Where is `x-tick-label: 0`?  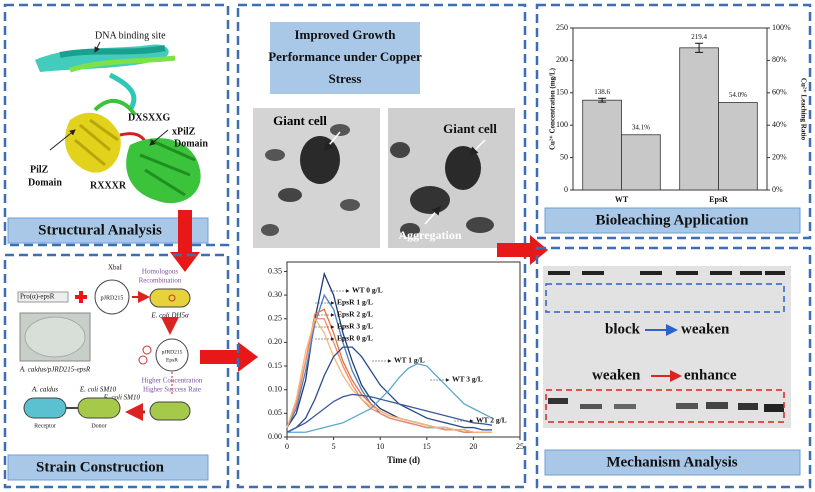 x-tick-label: 0 is located at coordinates (287, 446).